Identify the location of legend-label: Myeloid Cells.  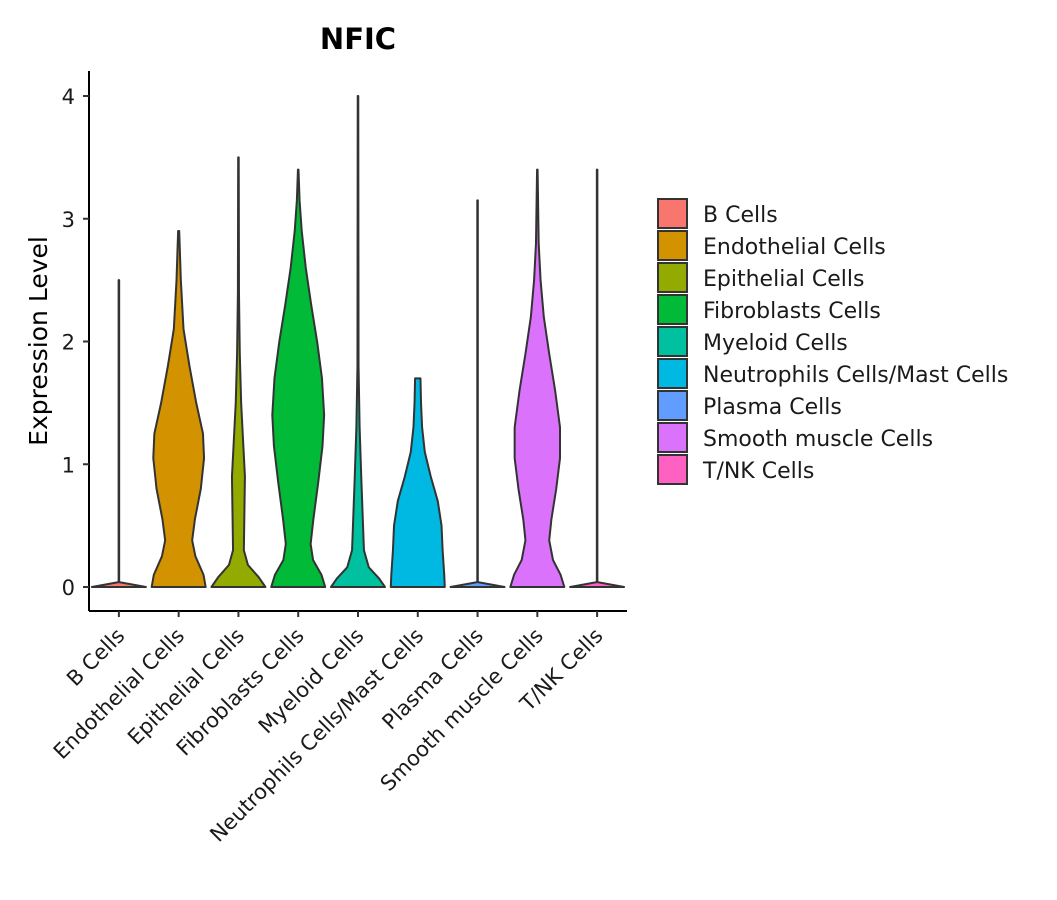
(775, 343).